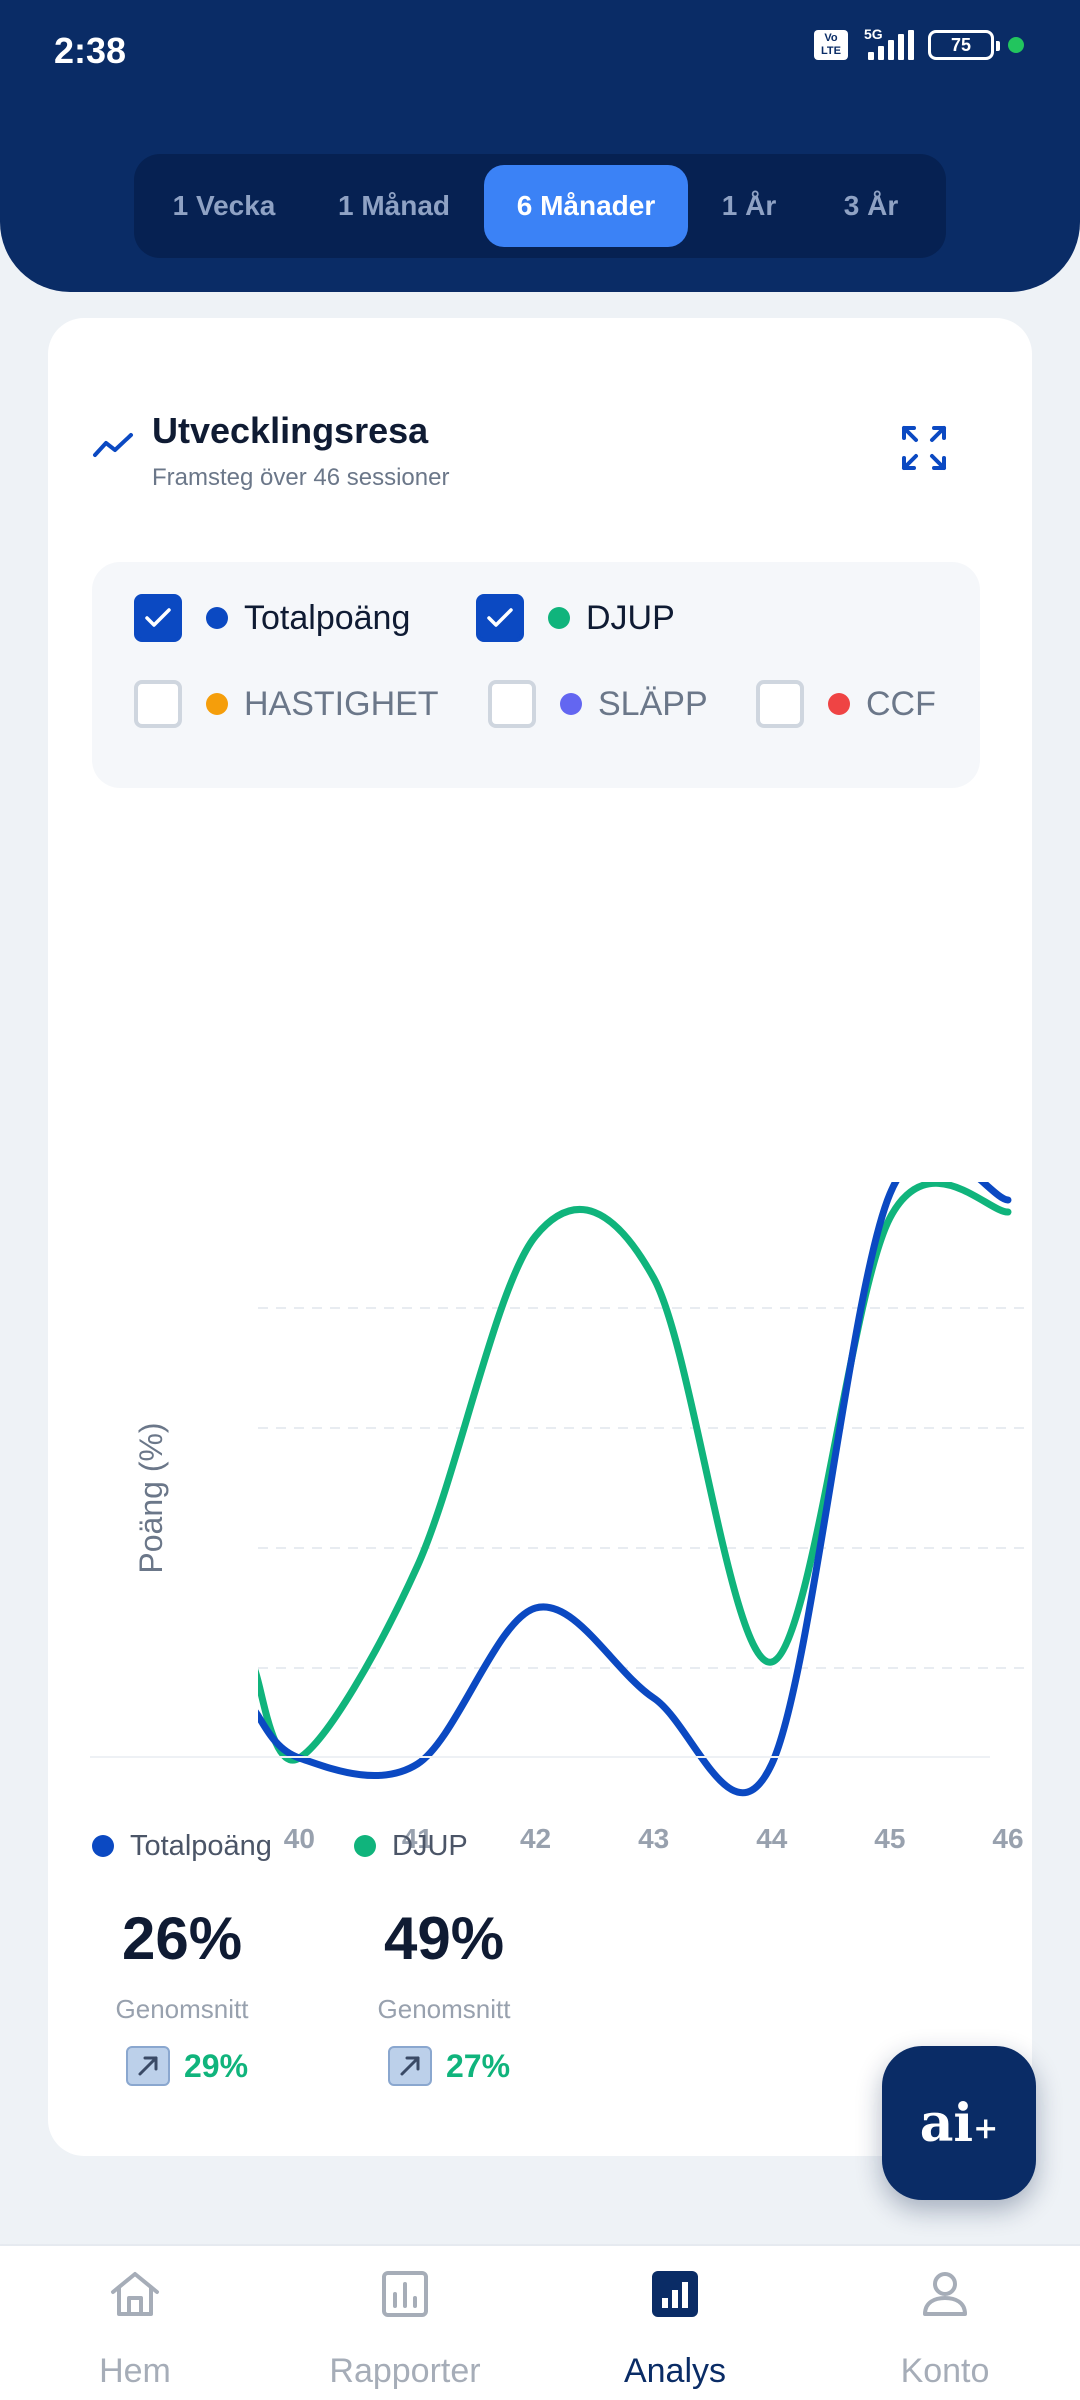  Describe the element at coordinates (919, 43) in the screenshot. I see `status-icons: Vo LTE 5G 75` at that location.